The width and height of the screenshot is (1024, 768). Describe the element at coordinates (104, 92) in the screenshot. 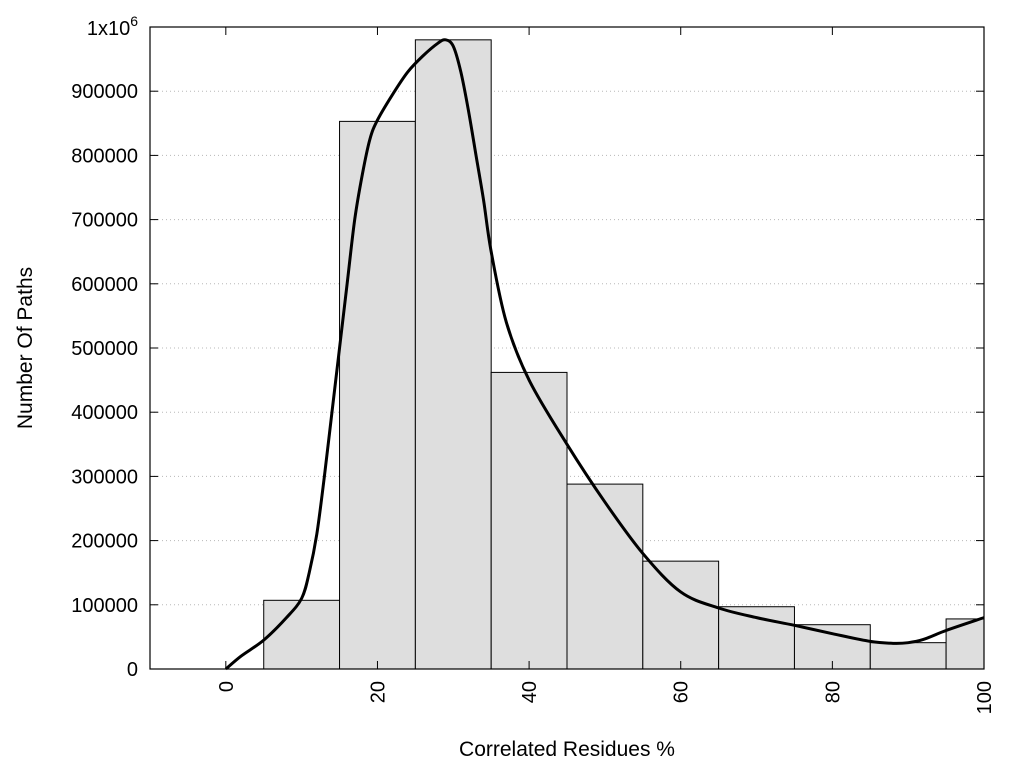

I see `y-tick-label: 900000` at that location.